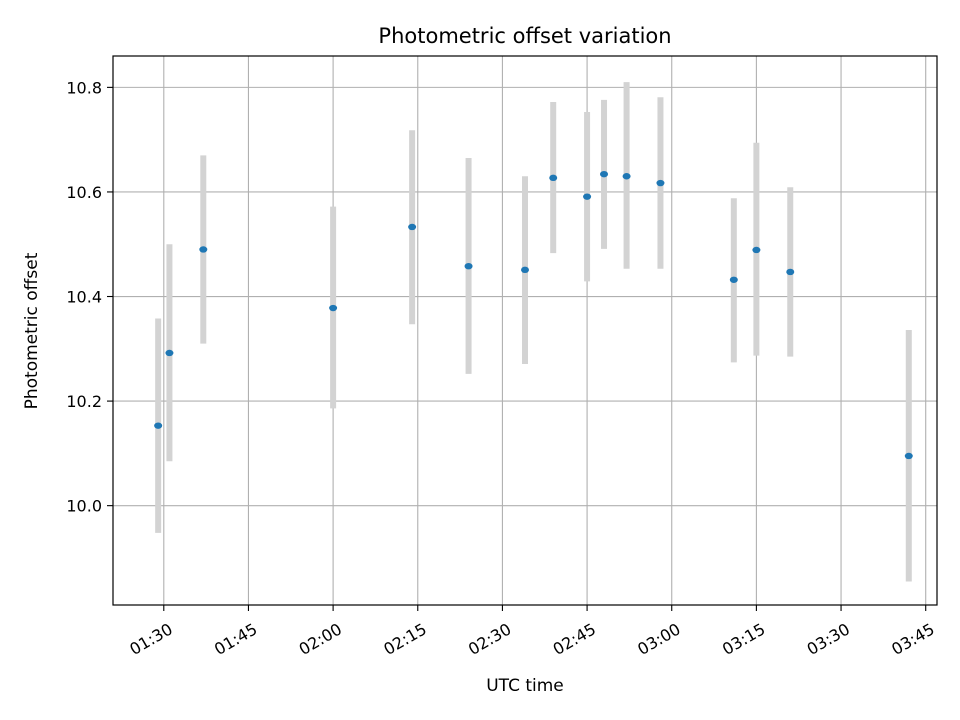 This screenshot has height=720, width=960. I want to click on y-tick-label: 10.4, so click(84, 297).